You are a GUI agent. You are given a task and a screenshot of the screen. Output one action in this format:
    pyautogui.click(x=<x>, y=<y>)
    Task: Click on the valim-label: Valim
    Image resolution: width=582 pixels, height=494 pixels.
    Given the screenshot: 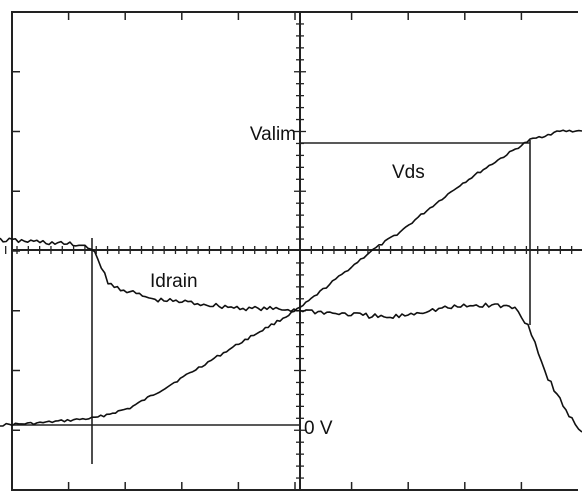 What is the action you would take?
    pyautogui.click(x=273, y=134)
    